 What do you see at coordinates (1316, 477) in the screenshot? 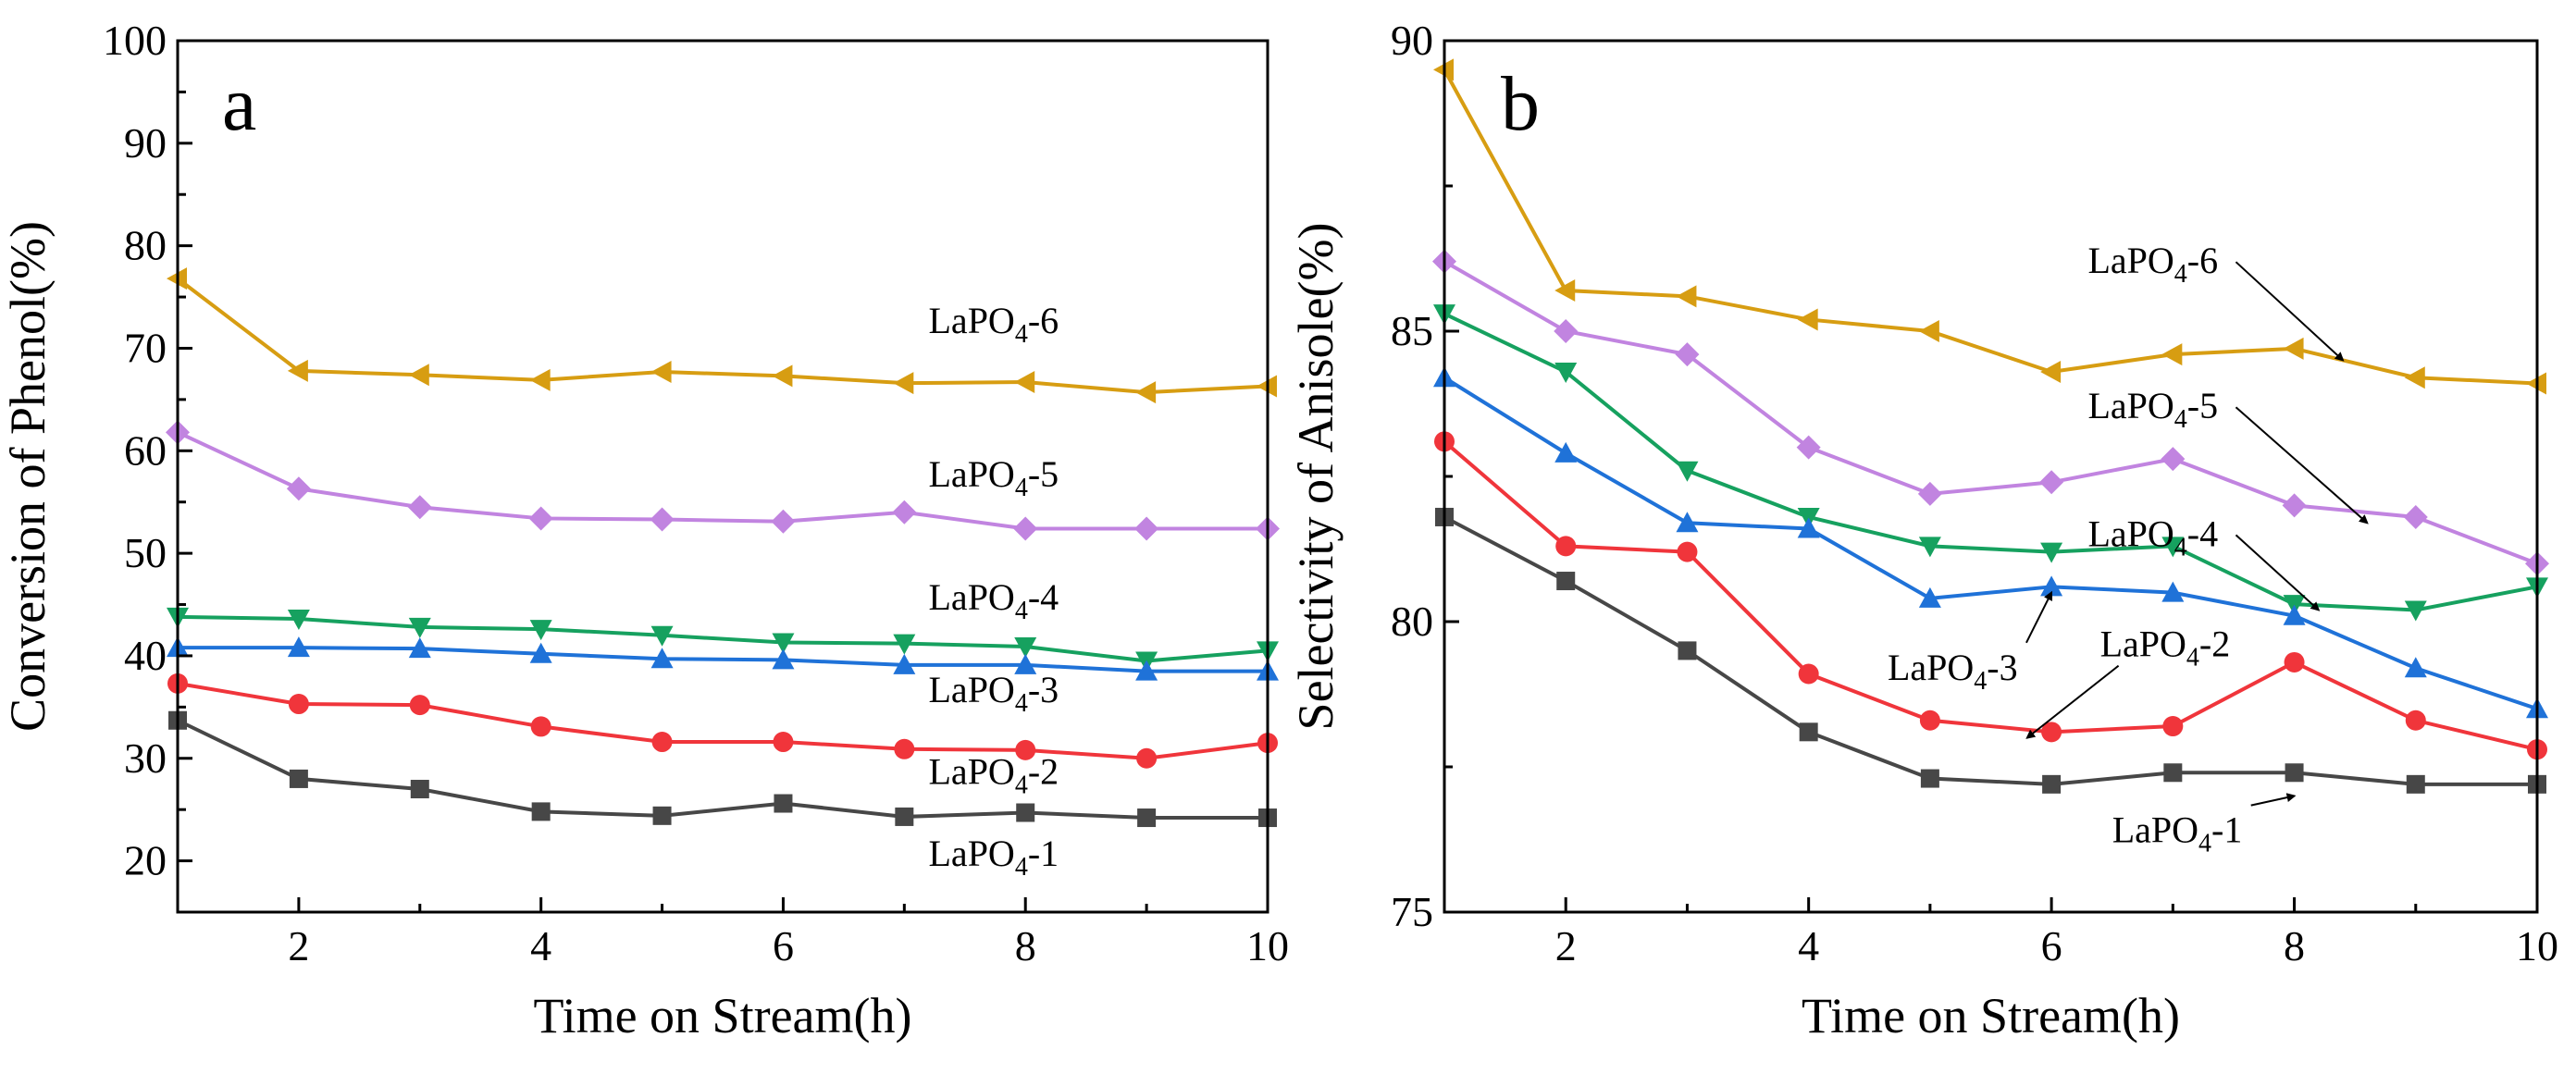
I see `y-axis-label: Selectivity of Anisole(%)` at bounding box center [1316, 477].